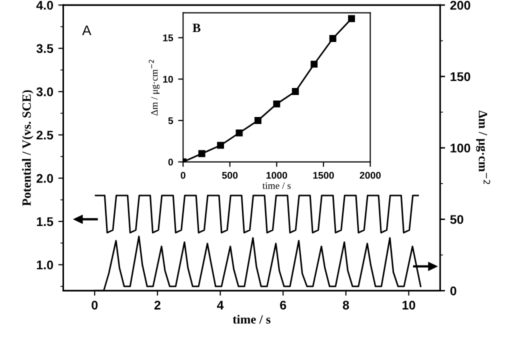 Image resolution: width=510 pixels, height=338 pixels. I want to click on annotation: B, so click(196, 28).